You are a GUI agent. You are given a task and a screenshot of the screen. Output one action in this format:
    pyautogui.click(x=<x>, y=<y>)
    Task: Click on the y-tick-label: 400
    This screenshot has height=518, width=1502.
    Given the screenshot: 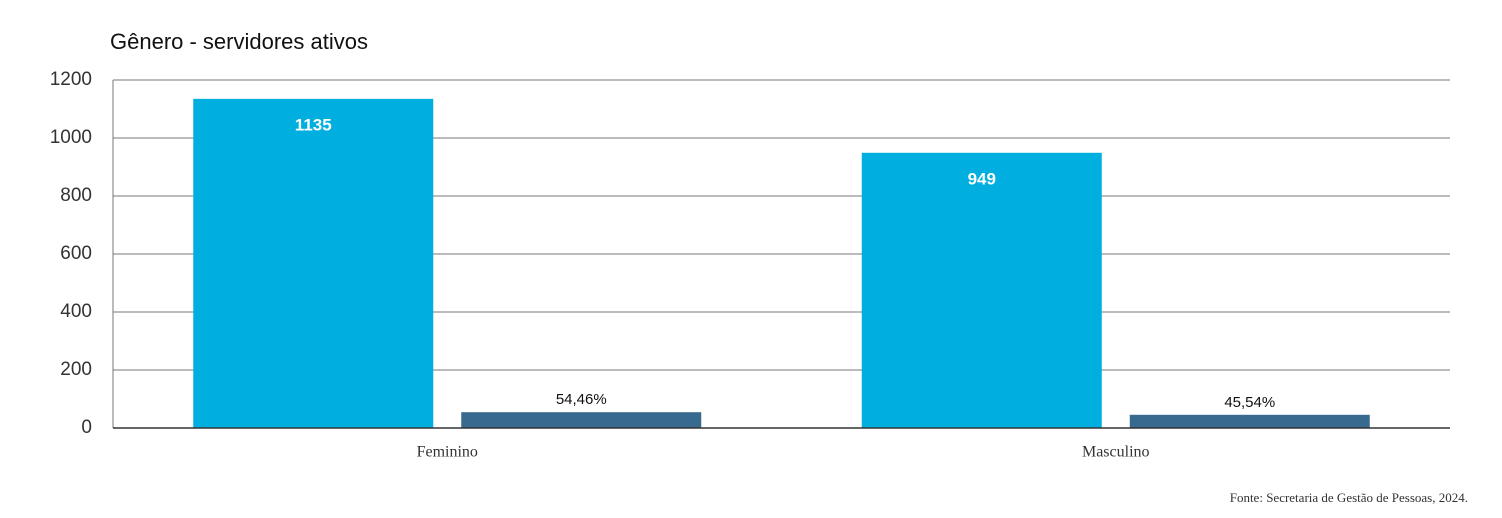 What is the action you would take?
    pyautogui.click(x=76, y=311)
    